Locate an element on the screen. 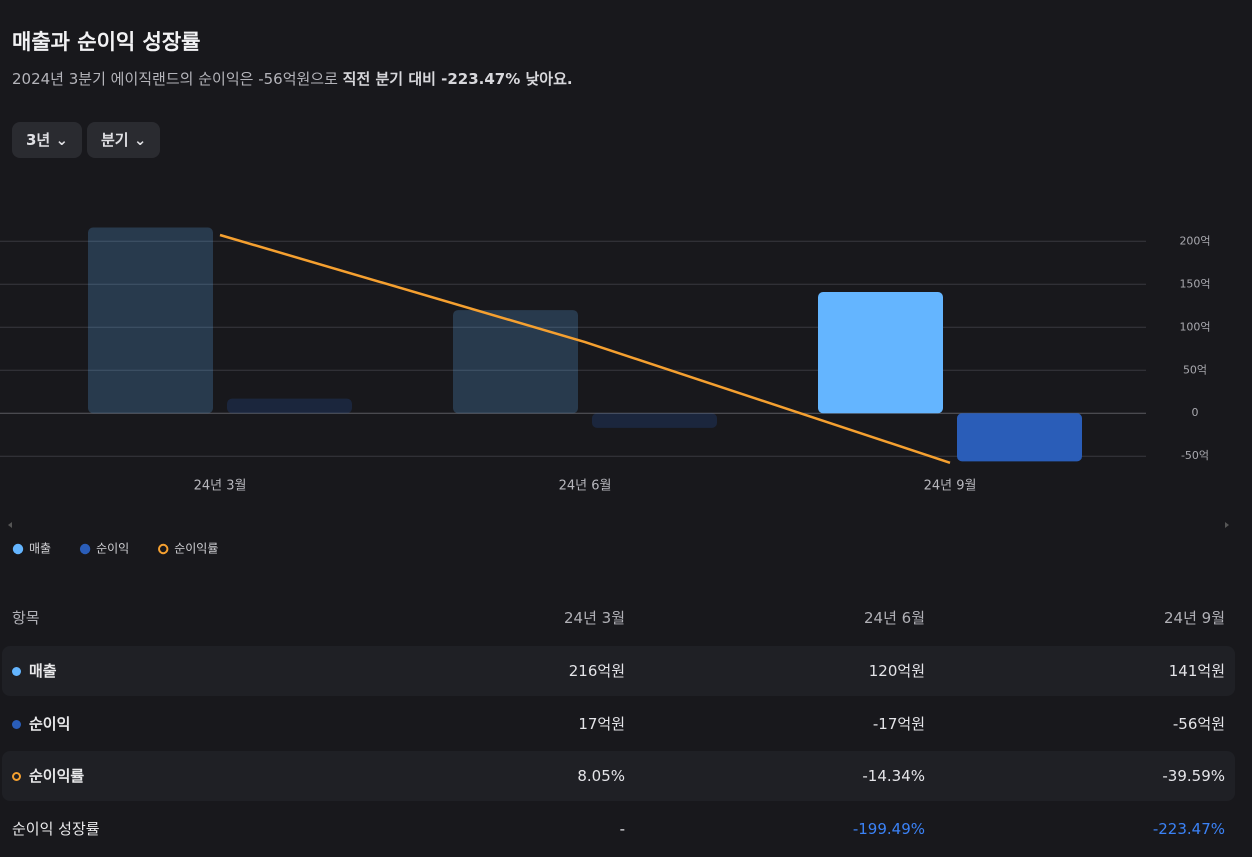 The height and width of the screenshot is (857, 1252). legend-label: 매출 is located at coordinates (40, 549).